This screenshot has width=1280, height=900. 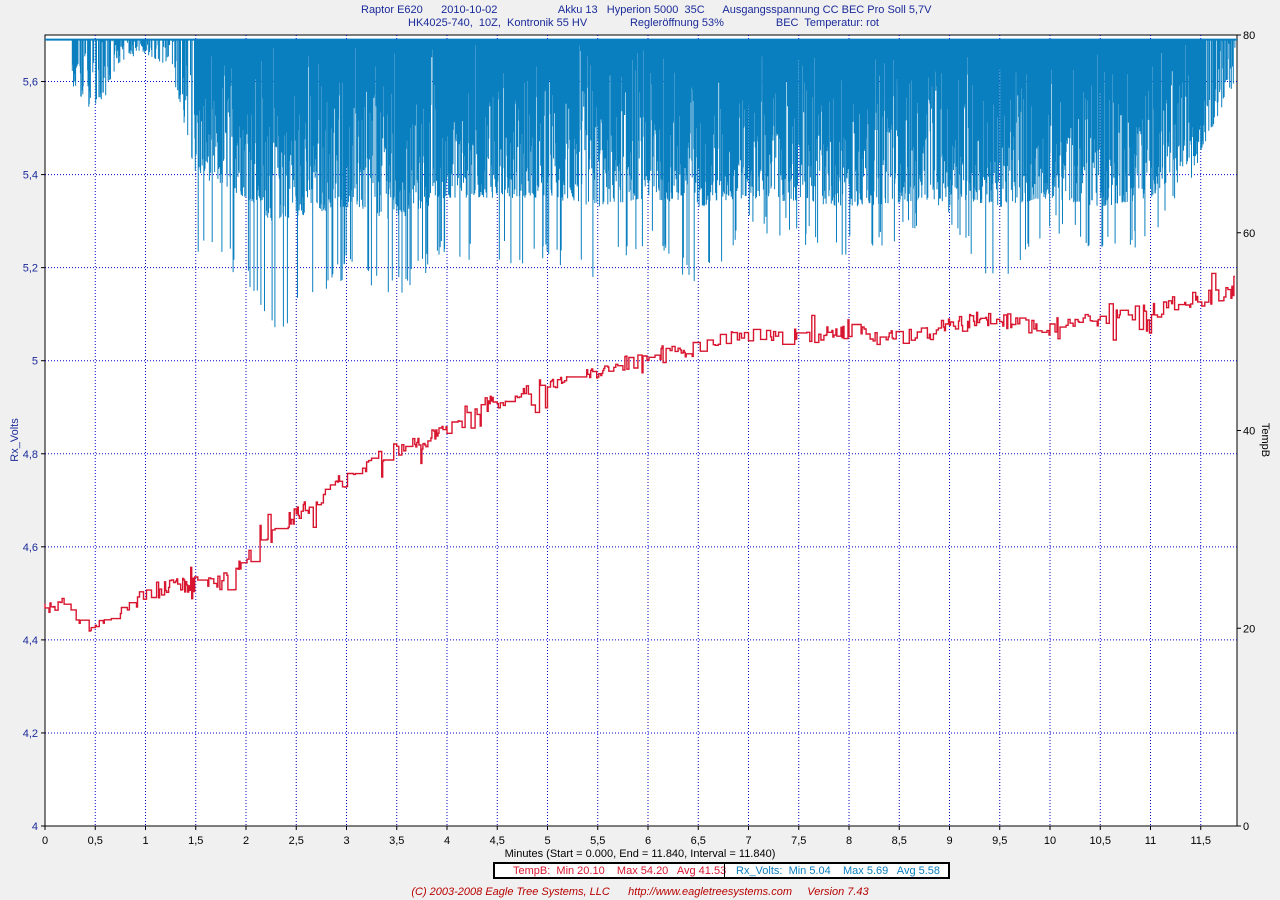 I want to click on x-tick-label: 1, so click(x=145, y=841).